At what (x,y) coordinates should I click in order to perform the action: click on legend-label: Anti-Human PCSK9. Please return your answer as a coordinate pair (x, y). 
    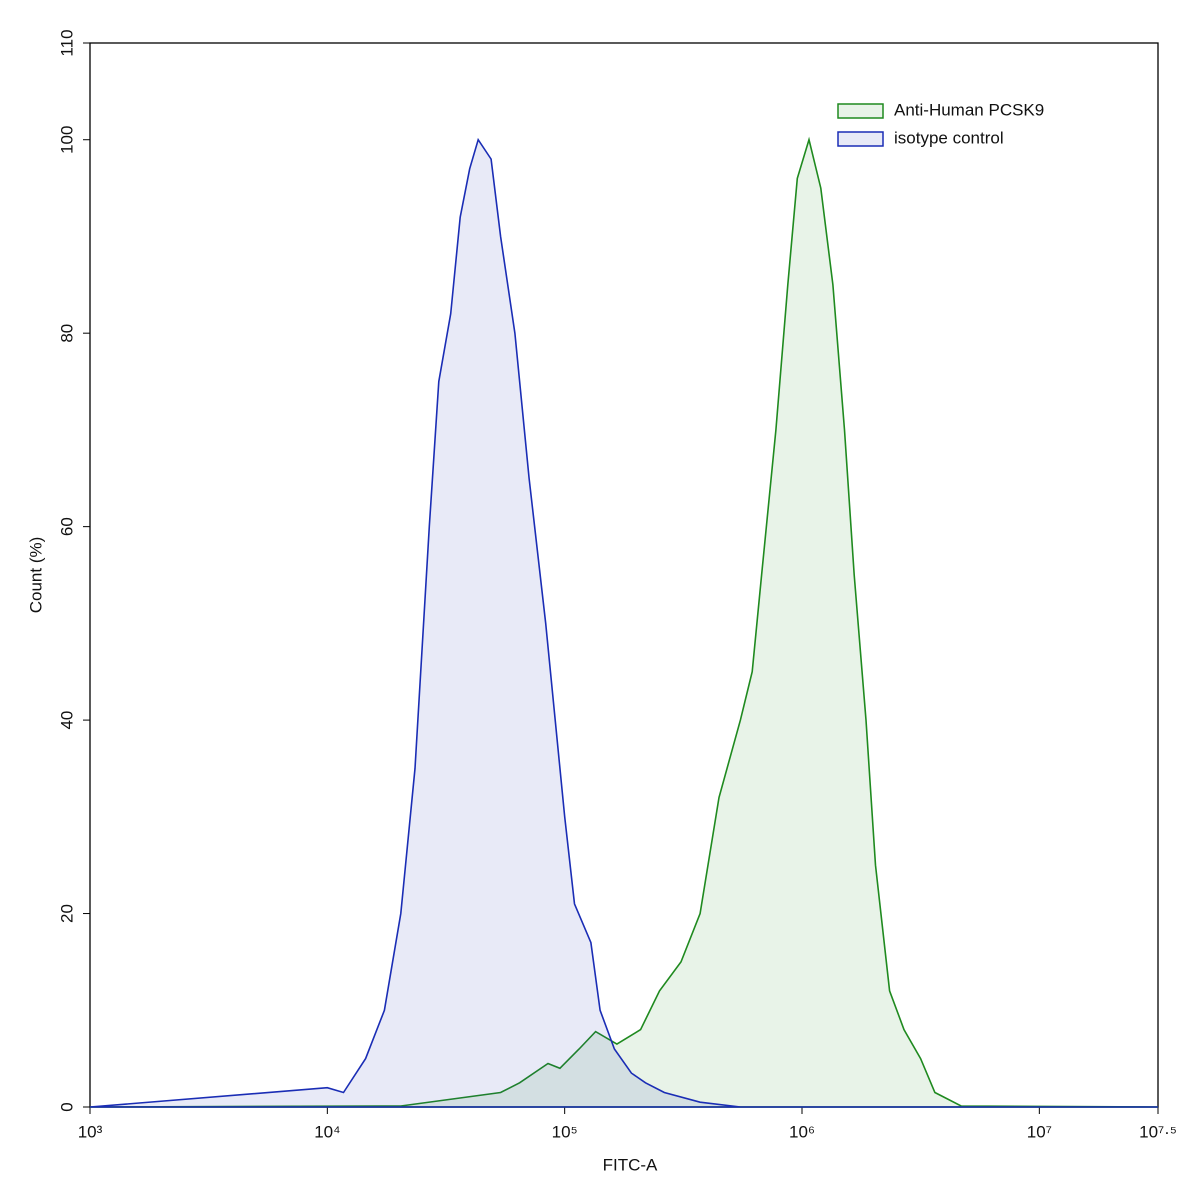
    Looking at the image, I should click on (969, 109).